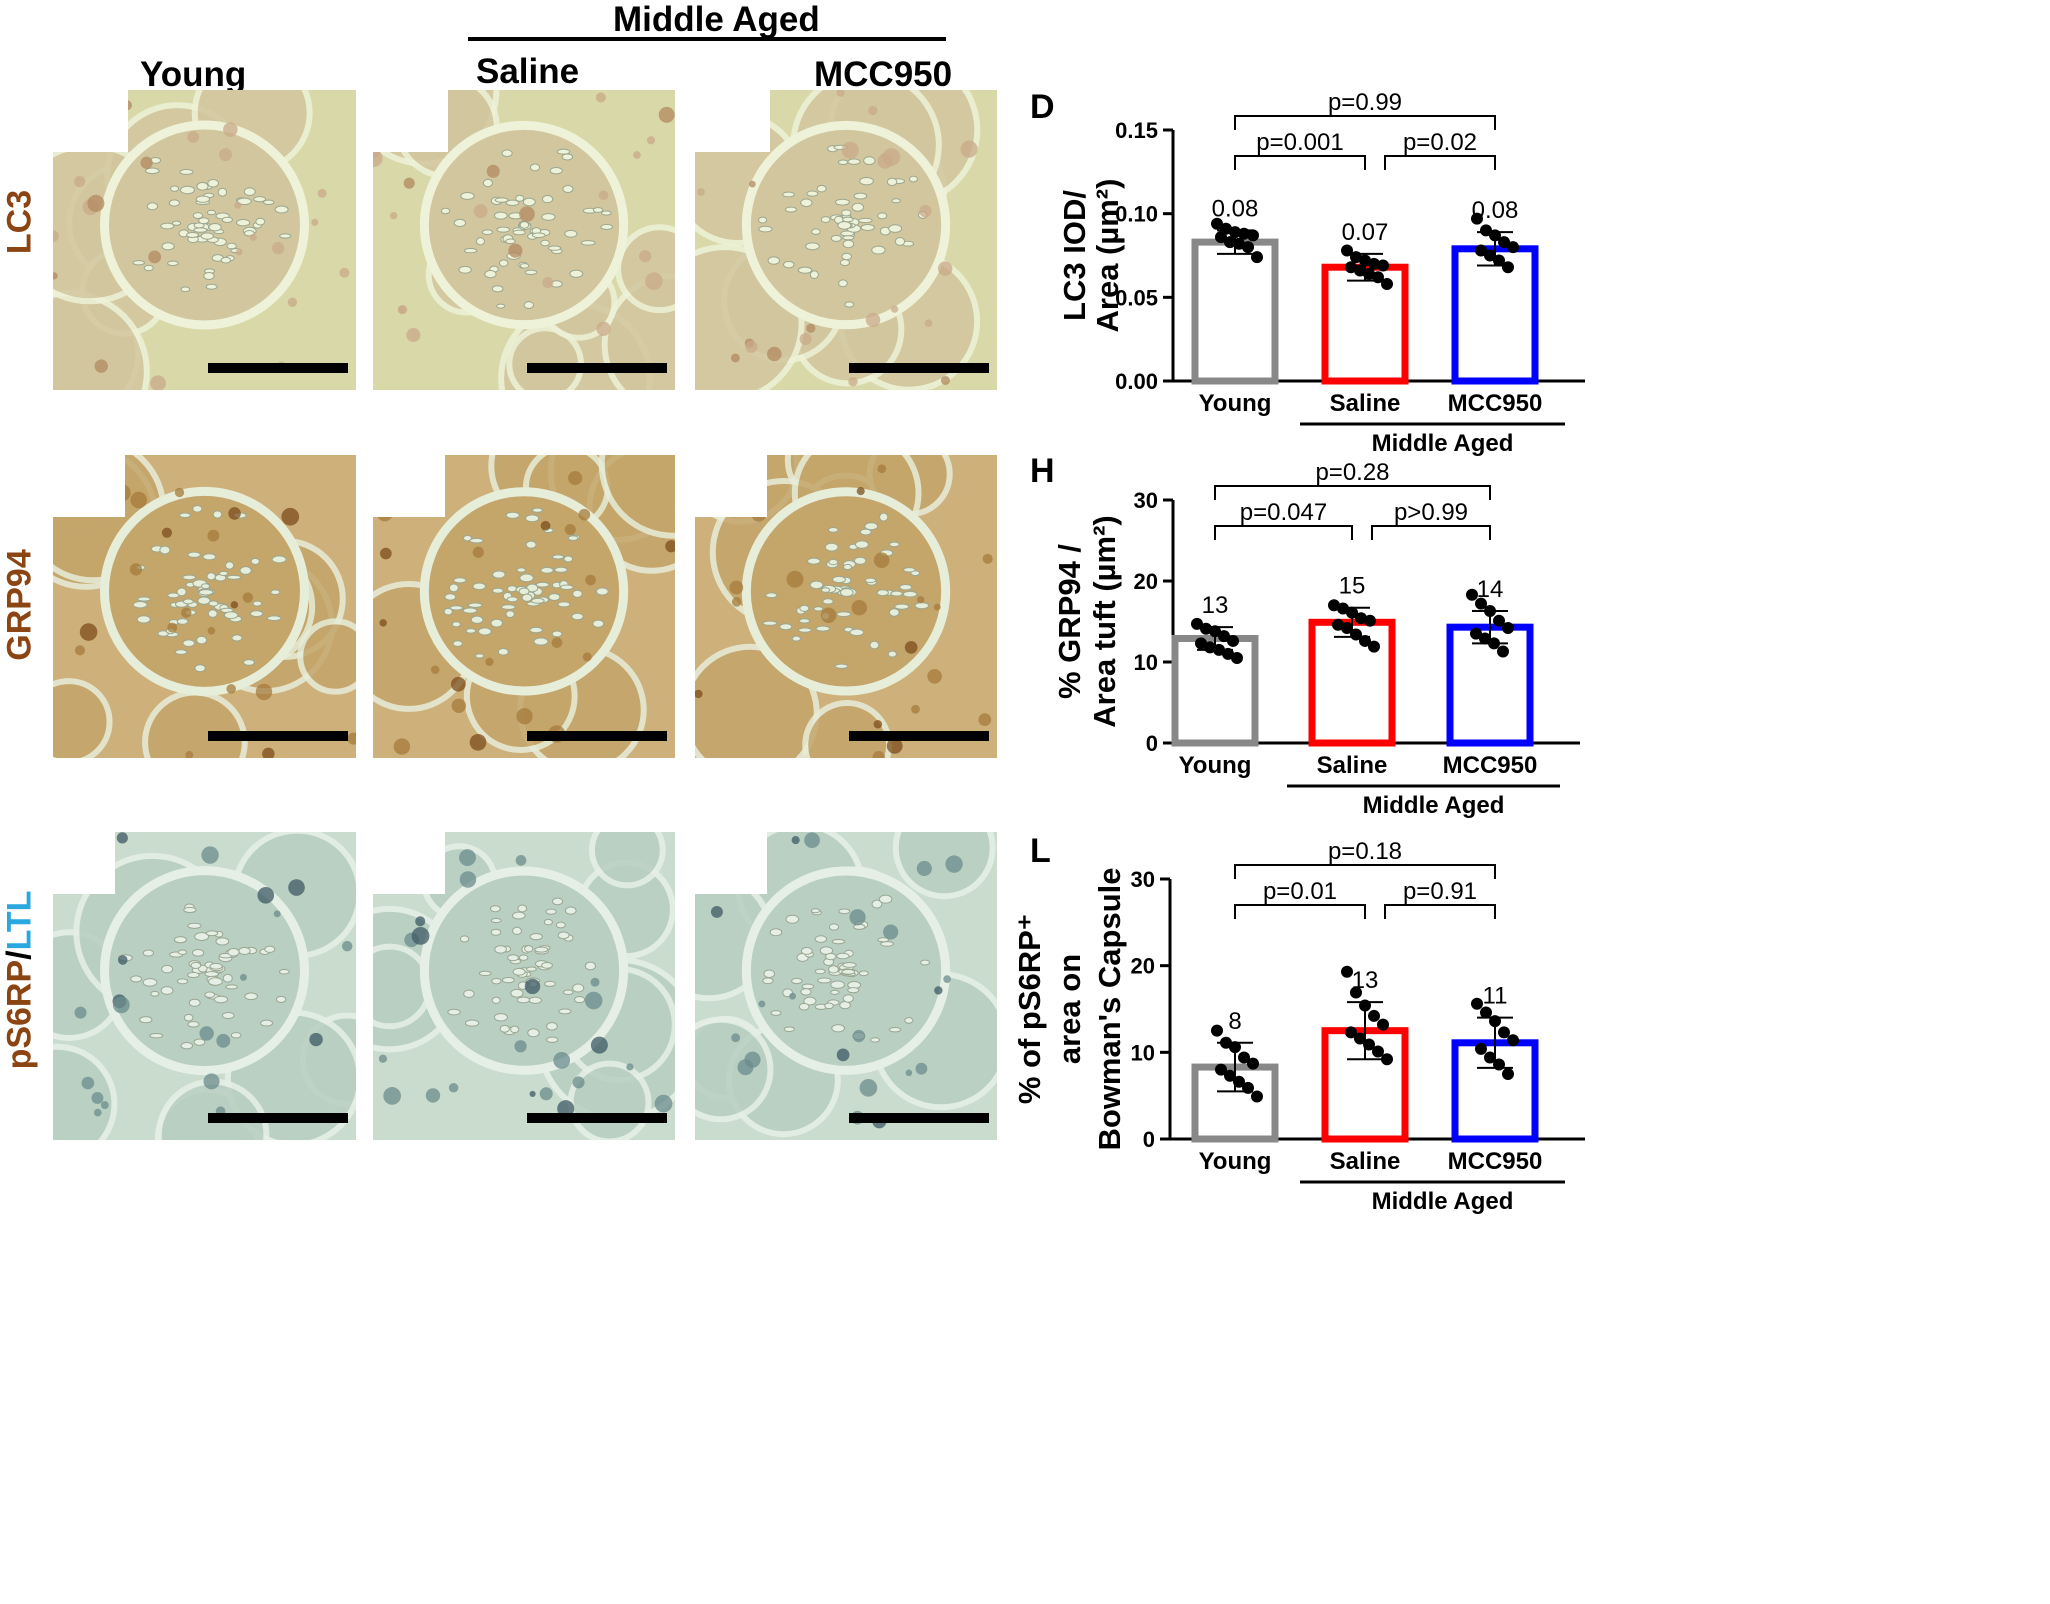 This screenshot has width=2050, height=1604. Describe the element at coordinates (1235, 403) in the screenshot. I see `category-label-d: Young` at that location.